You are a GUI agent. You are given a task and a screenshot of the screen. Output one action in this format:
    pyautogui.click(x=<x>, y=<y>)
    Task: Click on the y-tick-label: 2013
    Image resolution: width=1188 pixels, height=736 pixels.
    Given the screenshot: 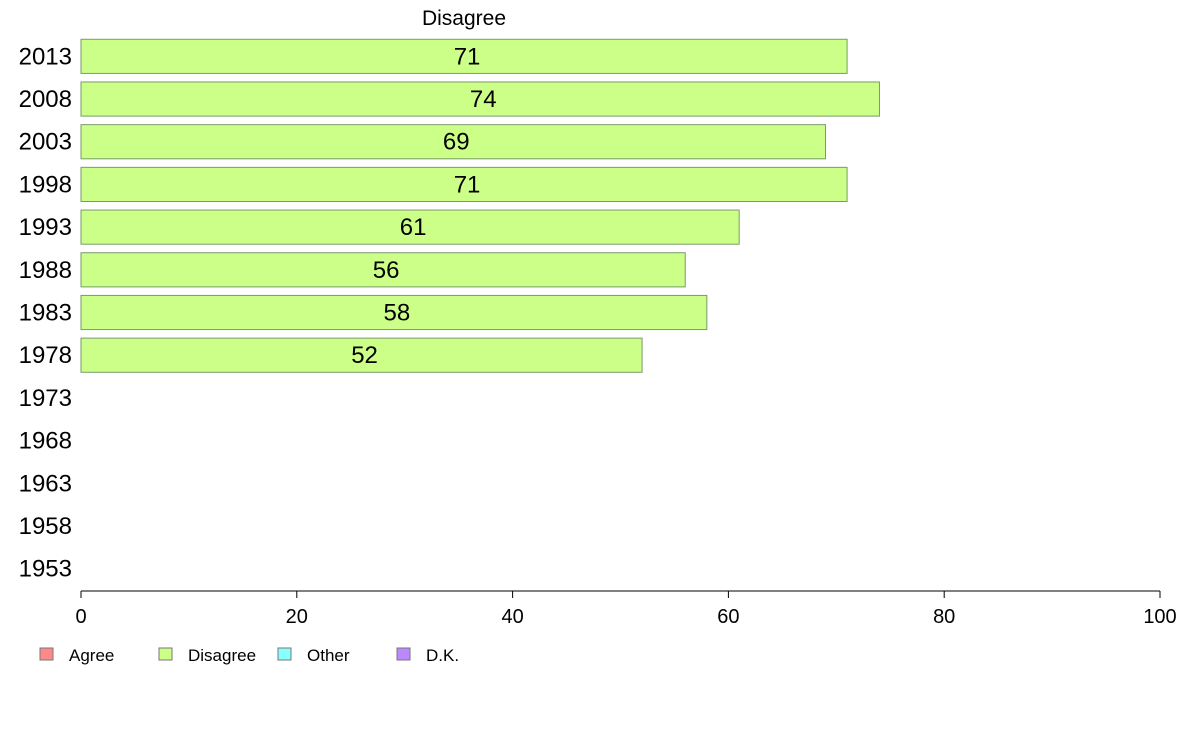 What is the action you would take?
    pyautogui.click(x=45, y=56)
    